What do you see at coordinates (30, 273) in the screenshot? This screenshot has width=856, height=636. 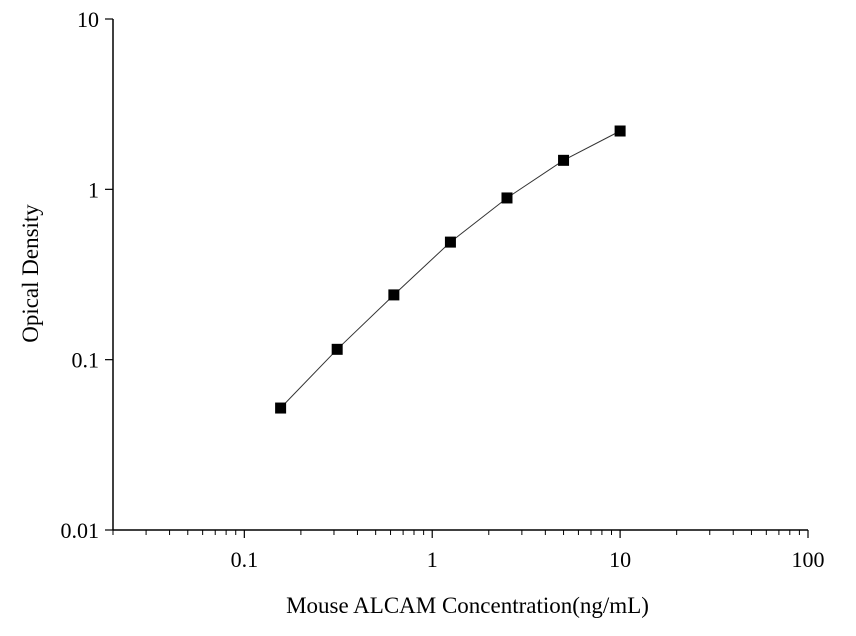 I see `y-axis-title: Opical Density` at bounding box center [30, 273].